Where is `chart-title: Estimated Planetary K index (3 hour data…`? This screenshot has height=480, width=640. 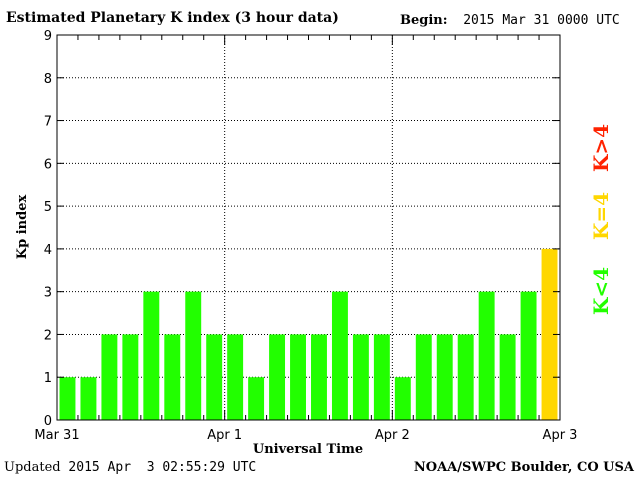
chart-title: Estimated Planetary K index (3 hour data… is located at coordinates (172, 18).